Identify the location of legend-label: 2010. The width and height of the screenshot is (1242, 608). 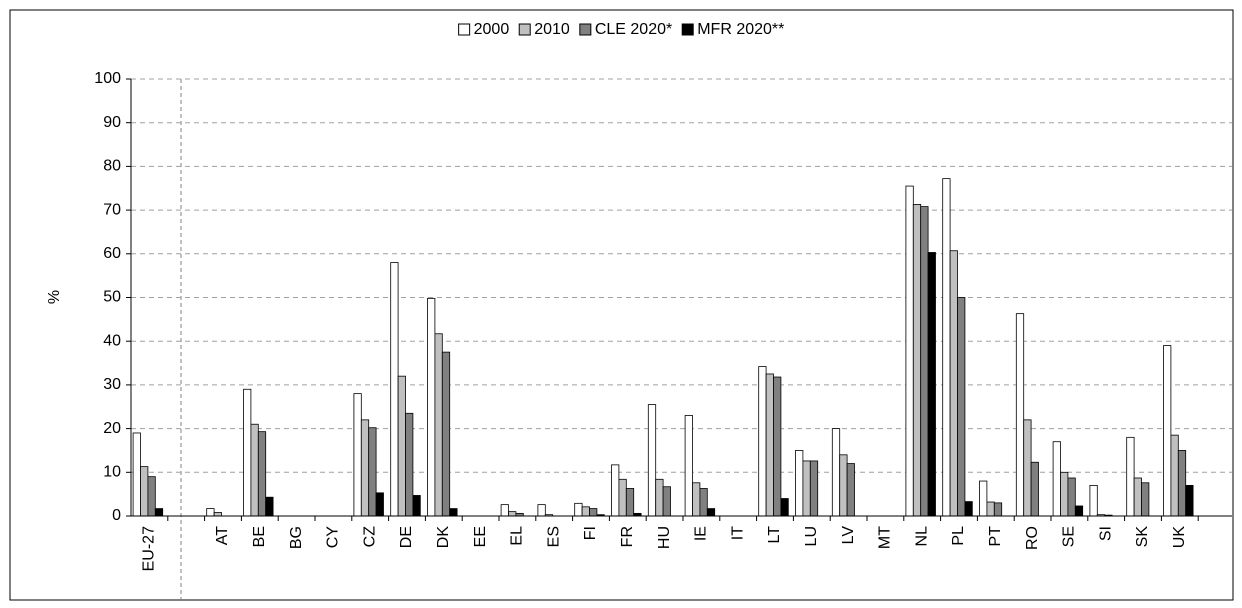
(552, 29).